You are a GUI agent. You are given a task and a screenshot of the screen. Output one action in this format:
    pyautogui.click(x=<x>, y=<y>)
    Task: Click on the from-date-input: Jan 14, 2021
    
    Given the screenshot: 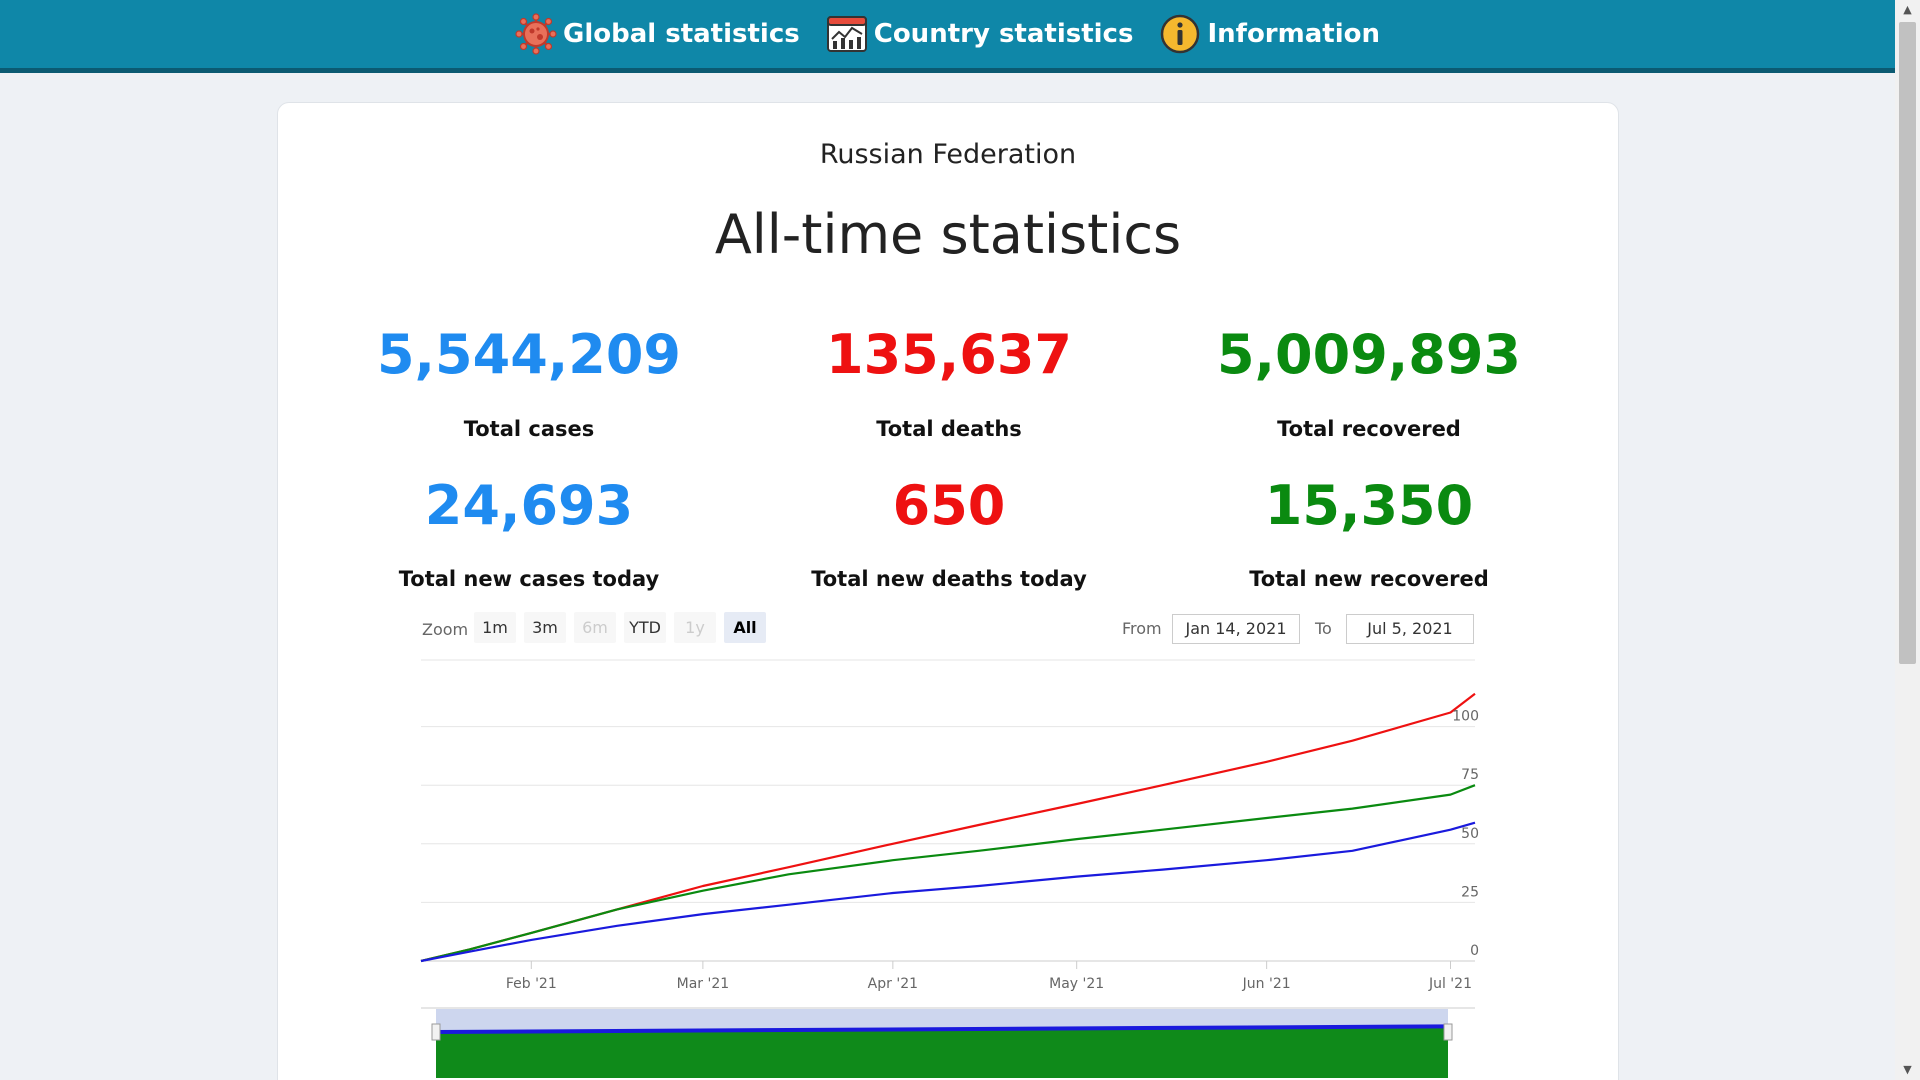 What is the action you would take?
    pyautogui.click(x=1236, y=629)
    